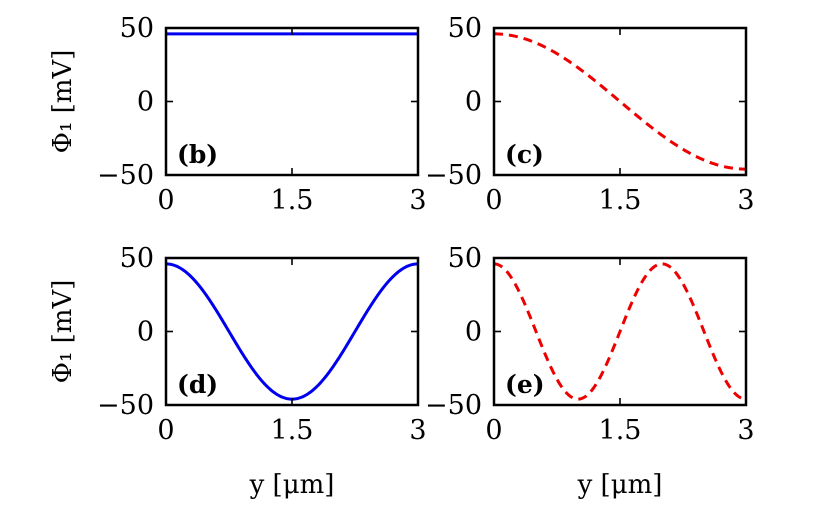  What do you see at coordinates (197, 384) in the screenshot?
I see `panel-label: (d)` at bounding box center [197, 384].